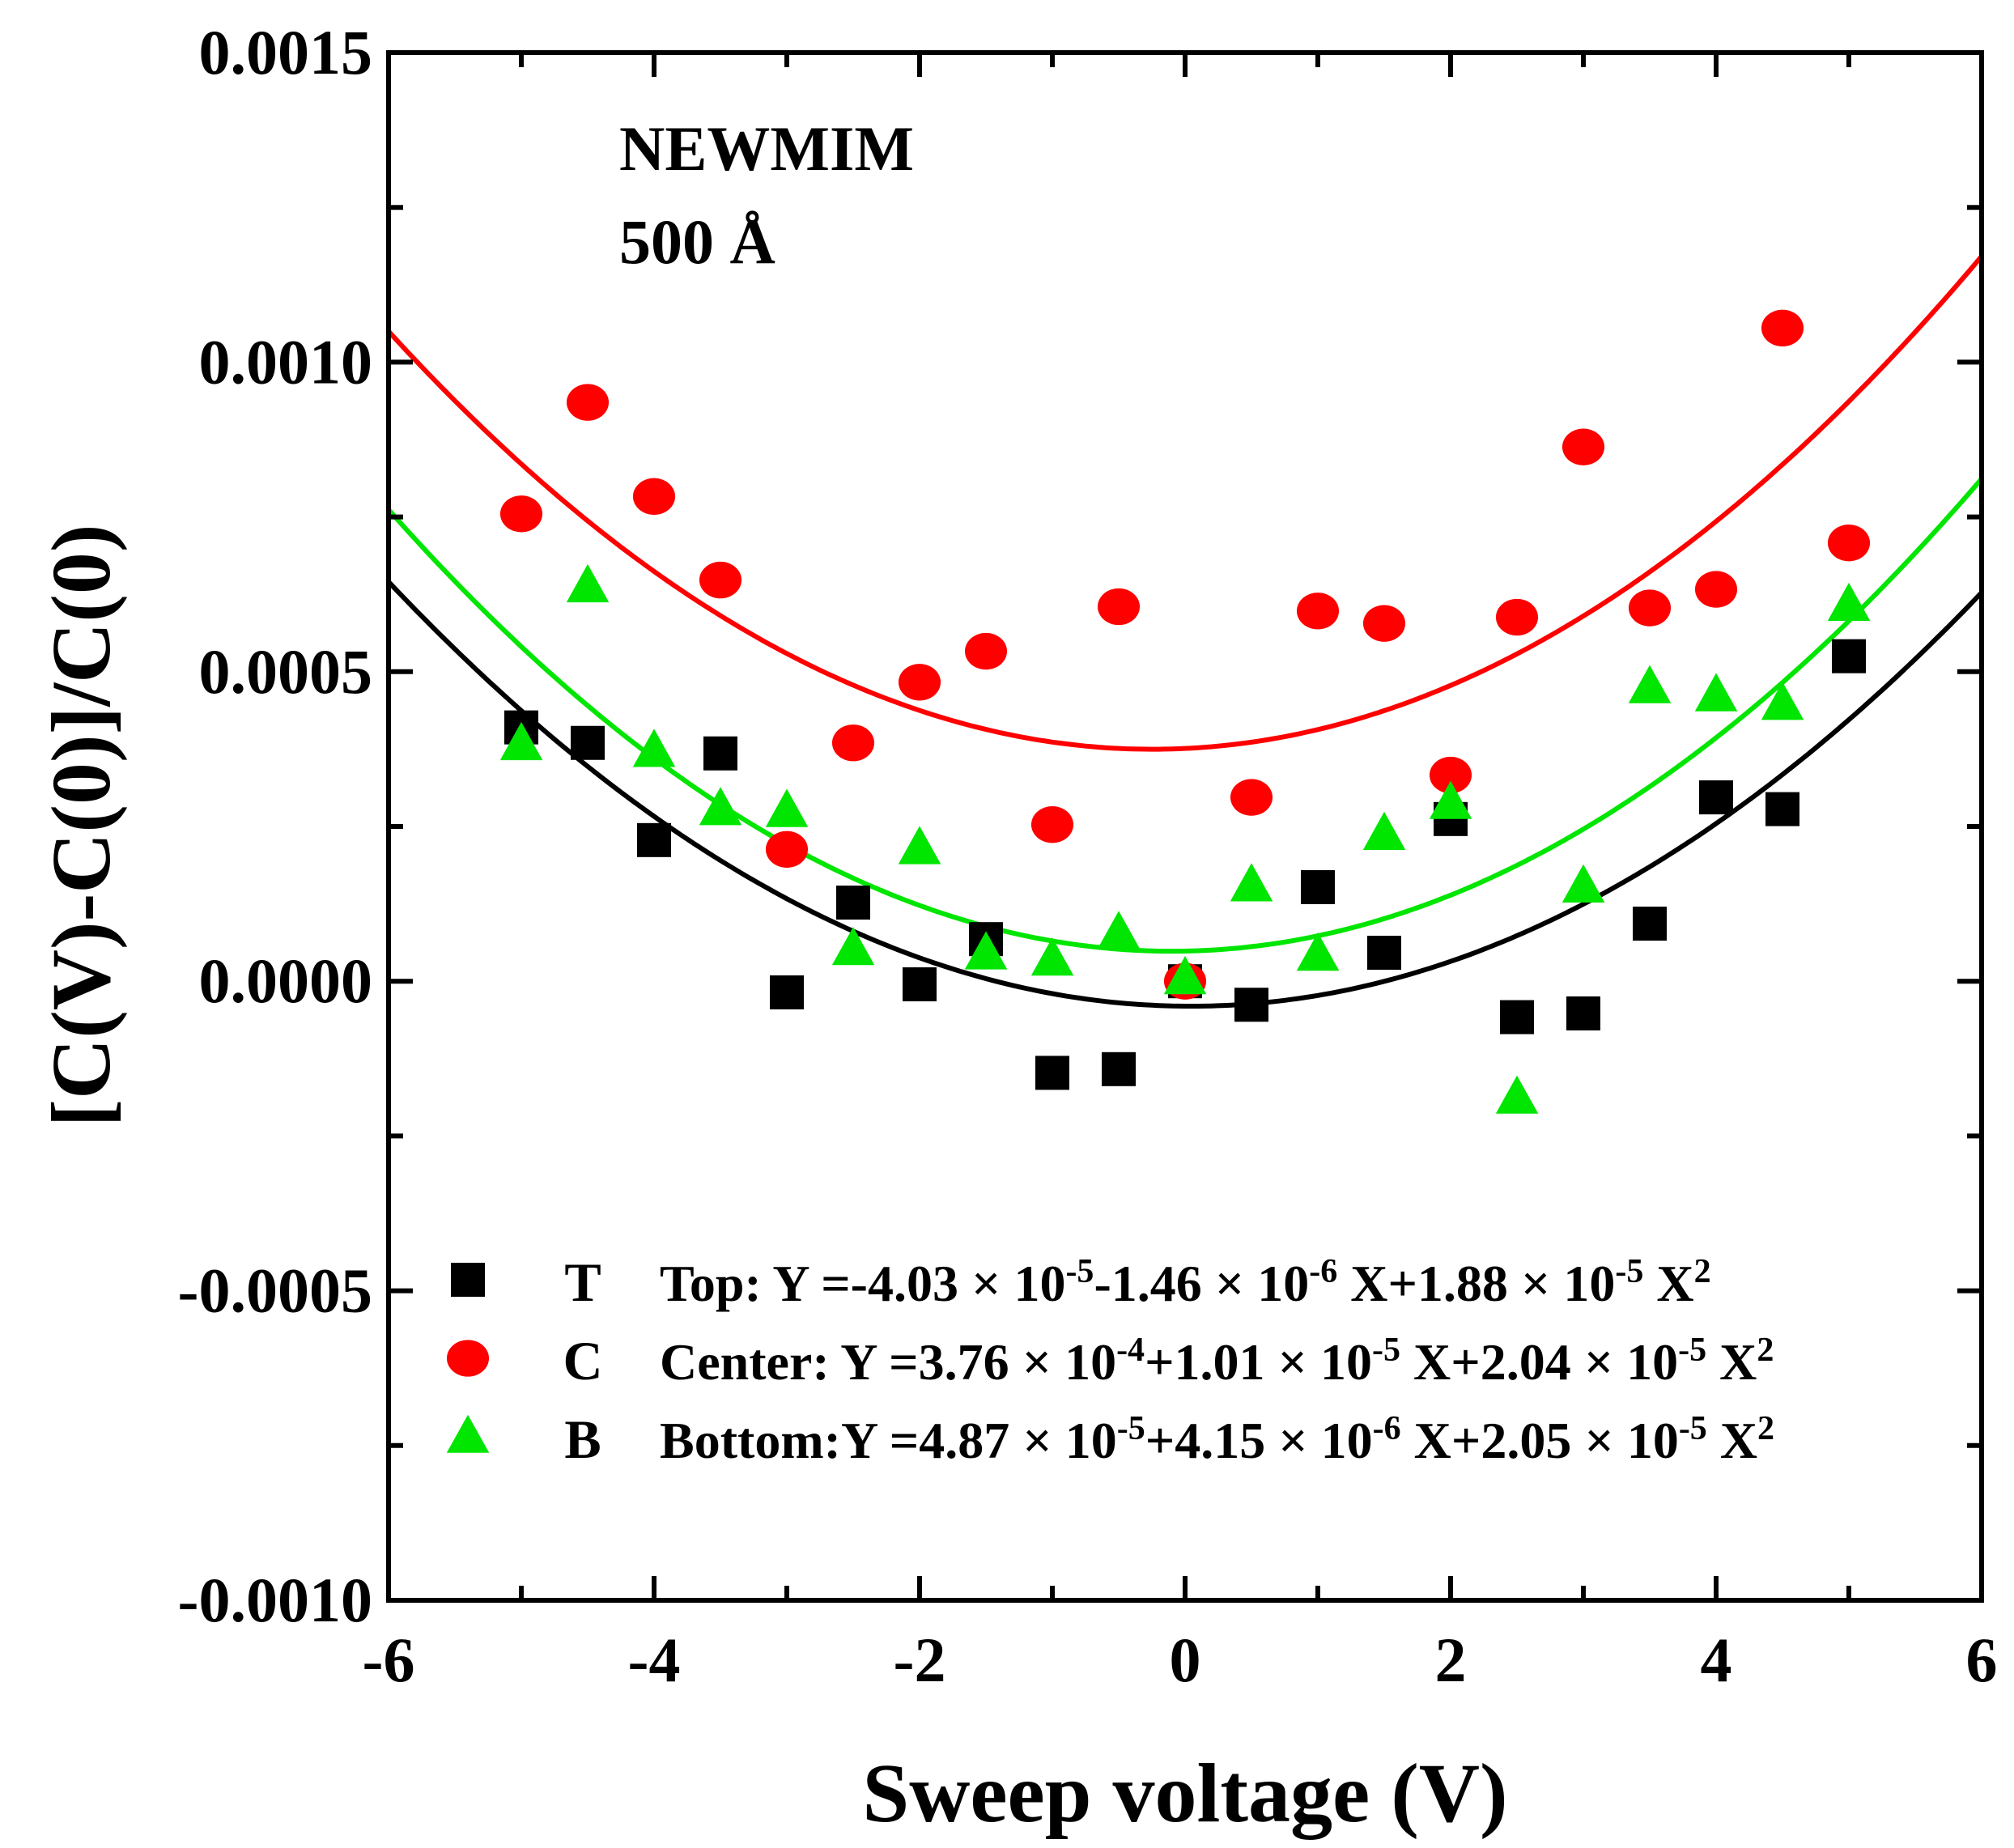 This screenshot has height=1848, width=2014. What do you see at coordinates (286, 52) in the screenshot?
I see `y-tick-label: 0.0015` at bounding box center [286, 52].